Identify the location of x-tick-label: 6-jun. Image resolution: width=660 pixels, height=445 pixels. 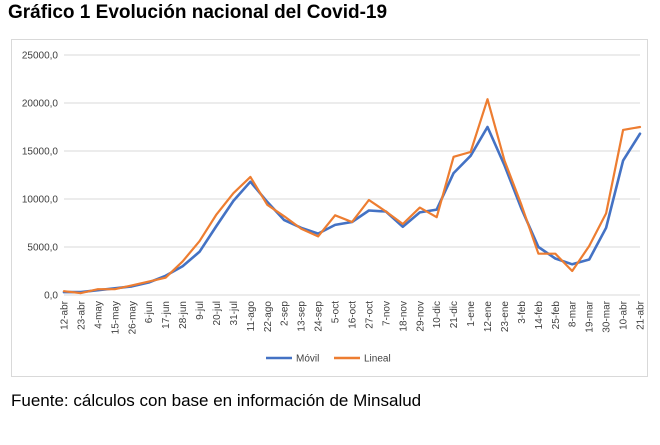
(149, 312).